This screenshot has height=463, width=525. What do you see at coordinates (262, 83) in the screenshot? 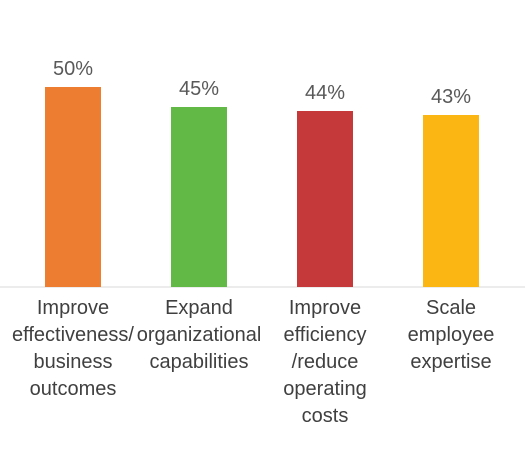
I see `value-labels-group: 50% 45% 44% 43%` at bounding box center [262, 83].